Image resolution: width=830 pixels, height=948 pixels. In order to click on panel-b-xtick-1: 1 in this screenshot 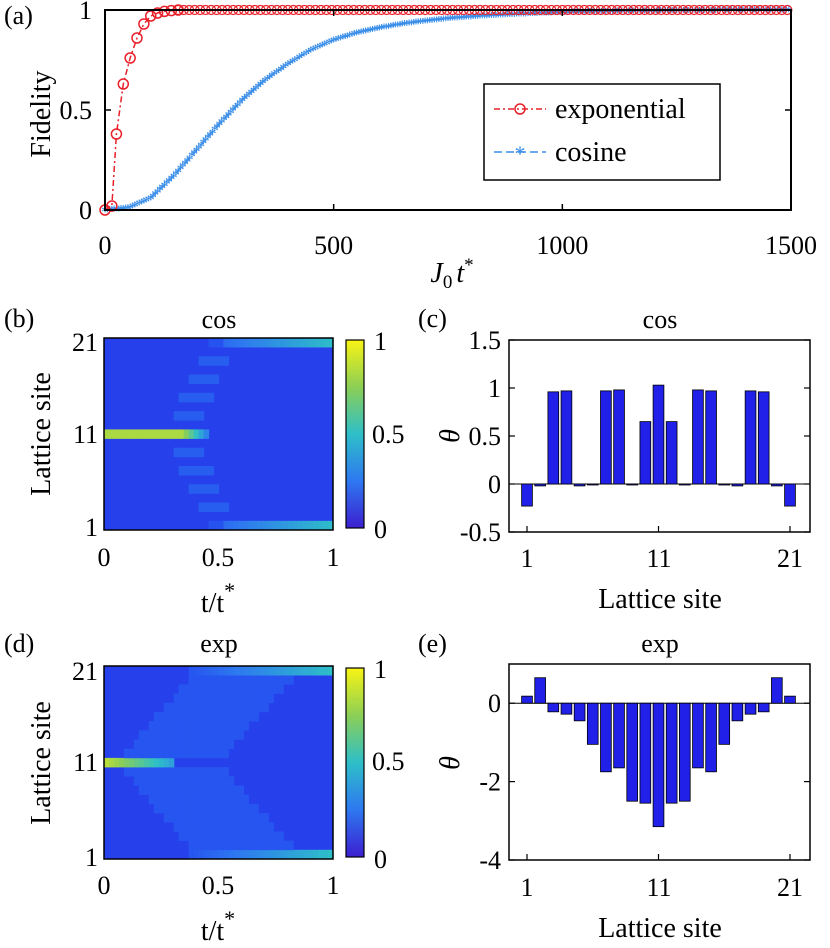, I will do `click(333, 557)`.